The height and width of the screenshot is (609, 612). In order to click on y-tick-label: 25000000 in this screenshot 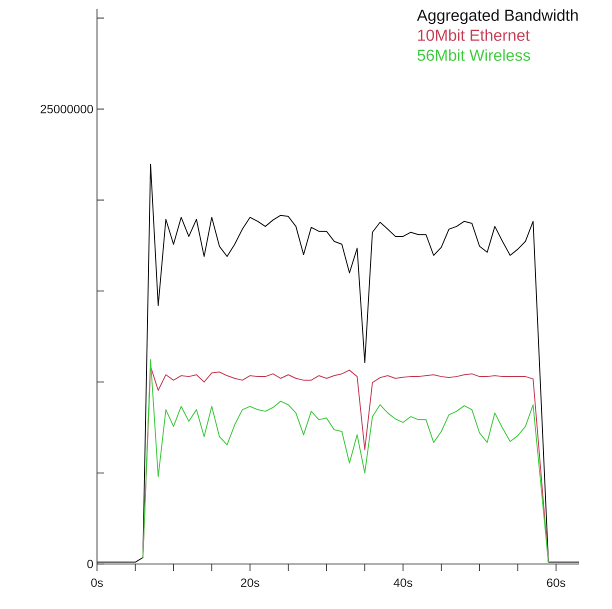, I will do `click(66, 109)`.